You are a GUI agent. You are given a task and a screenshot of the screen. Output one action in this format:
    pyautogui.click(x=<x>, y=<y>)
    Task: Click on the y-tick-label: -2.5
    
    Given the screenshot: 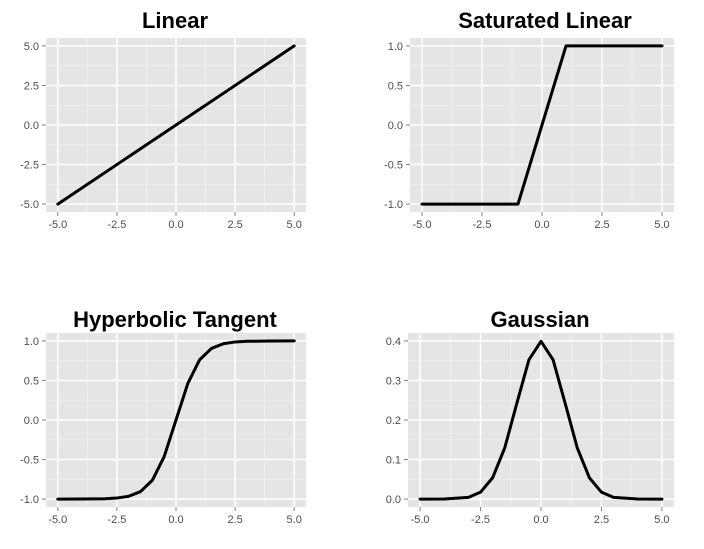 What is the action you would take?
    pyautogui.click(x=29, y=166)
    